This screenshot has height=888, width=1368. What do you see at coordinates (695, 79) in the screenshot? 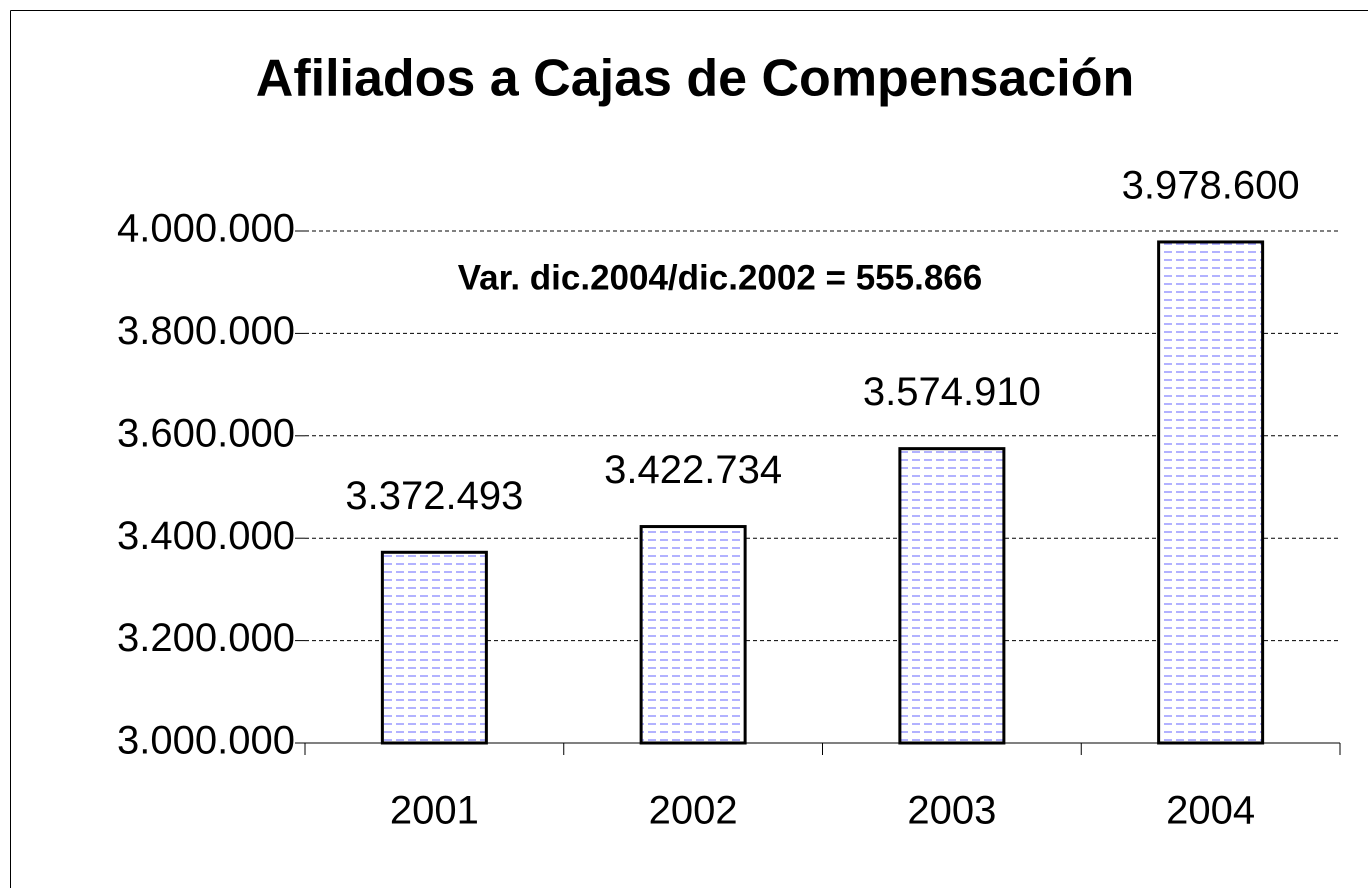
I see `chart-title: Afiliados a Cajas de Compensación` at bounding box center [695, 79].